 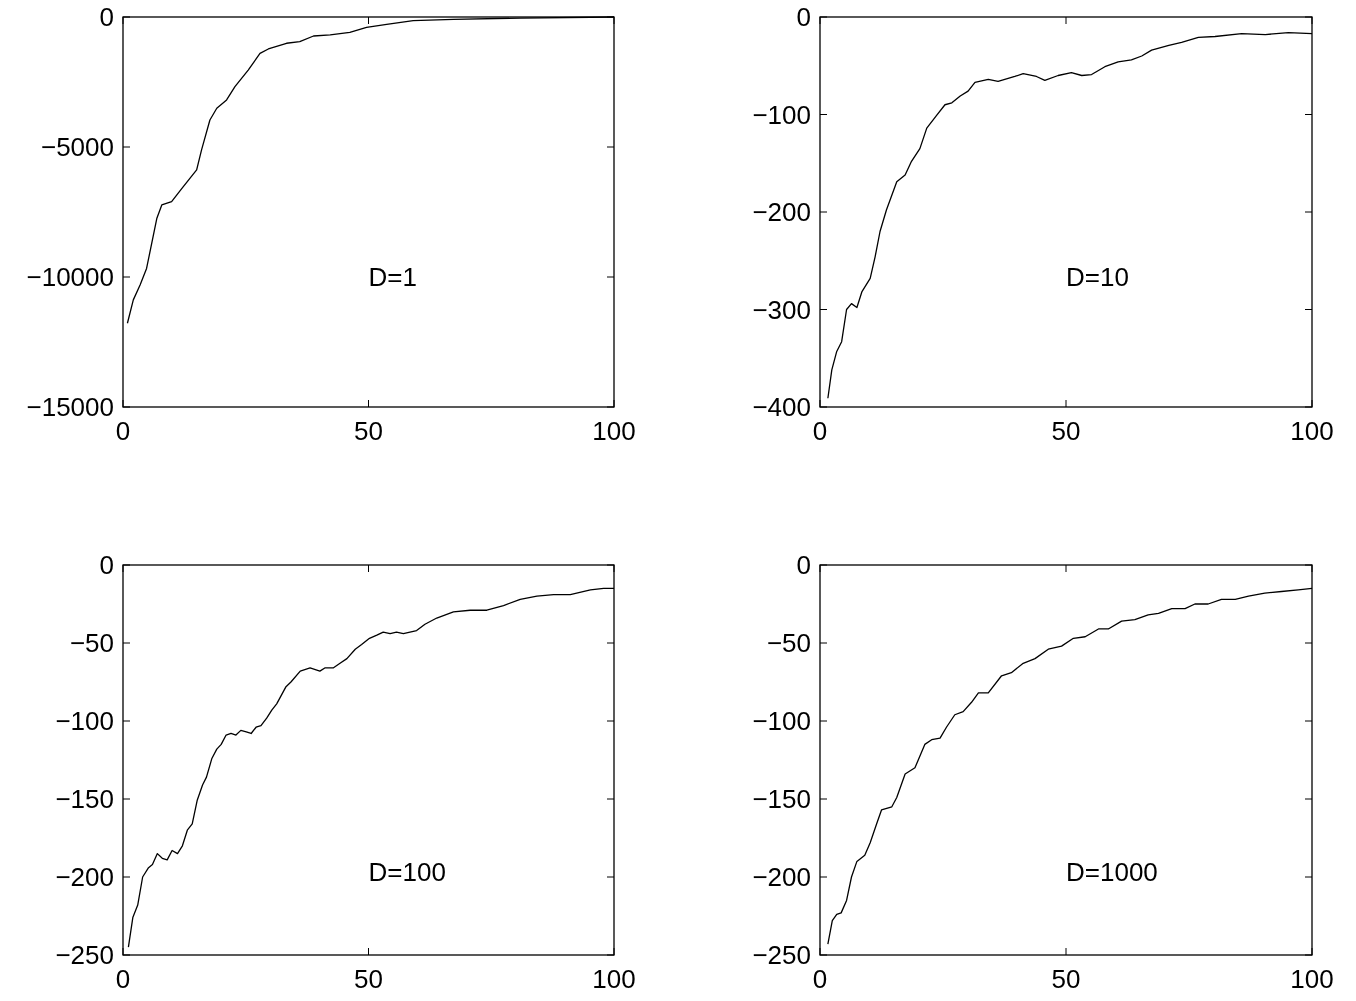 I want to click on y-tick-label: −300, so click(x=781, y=309).